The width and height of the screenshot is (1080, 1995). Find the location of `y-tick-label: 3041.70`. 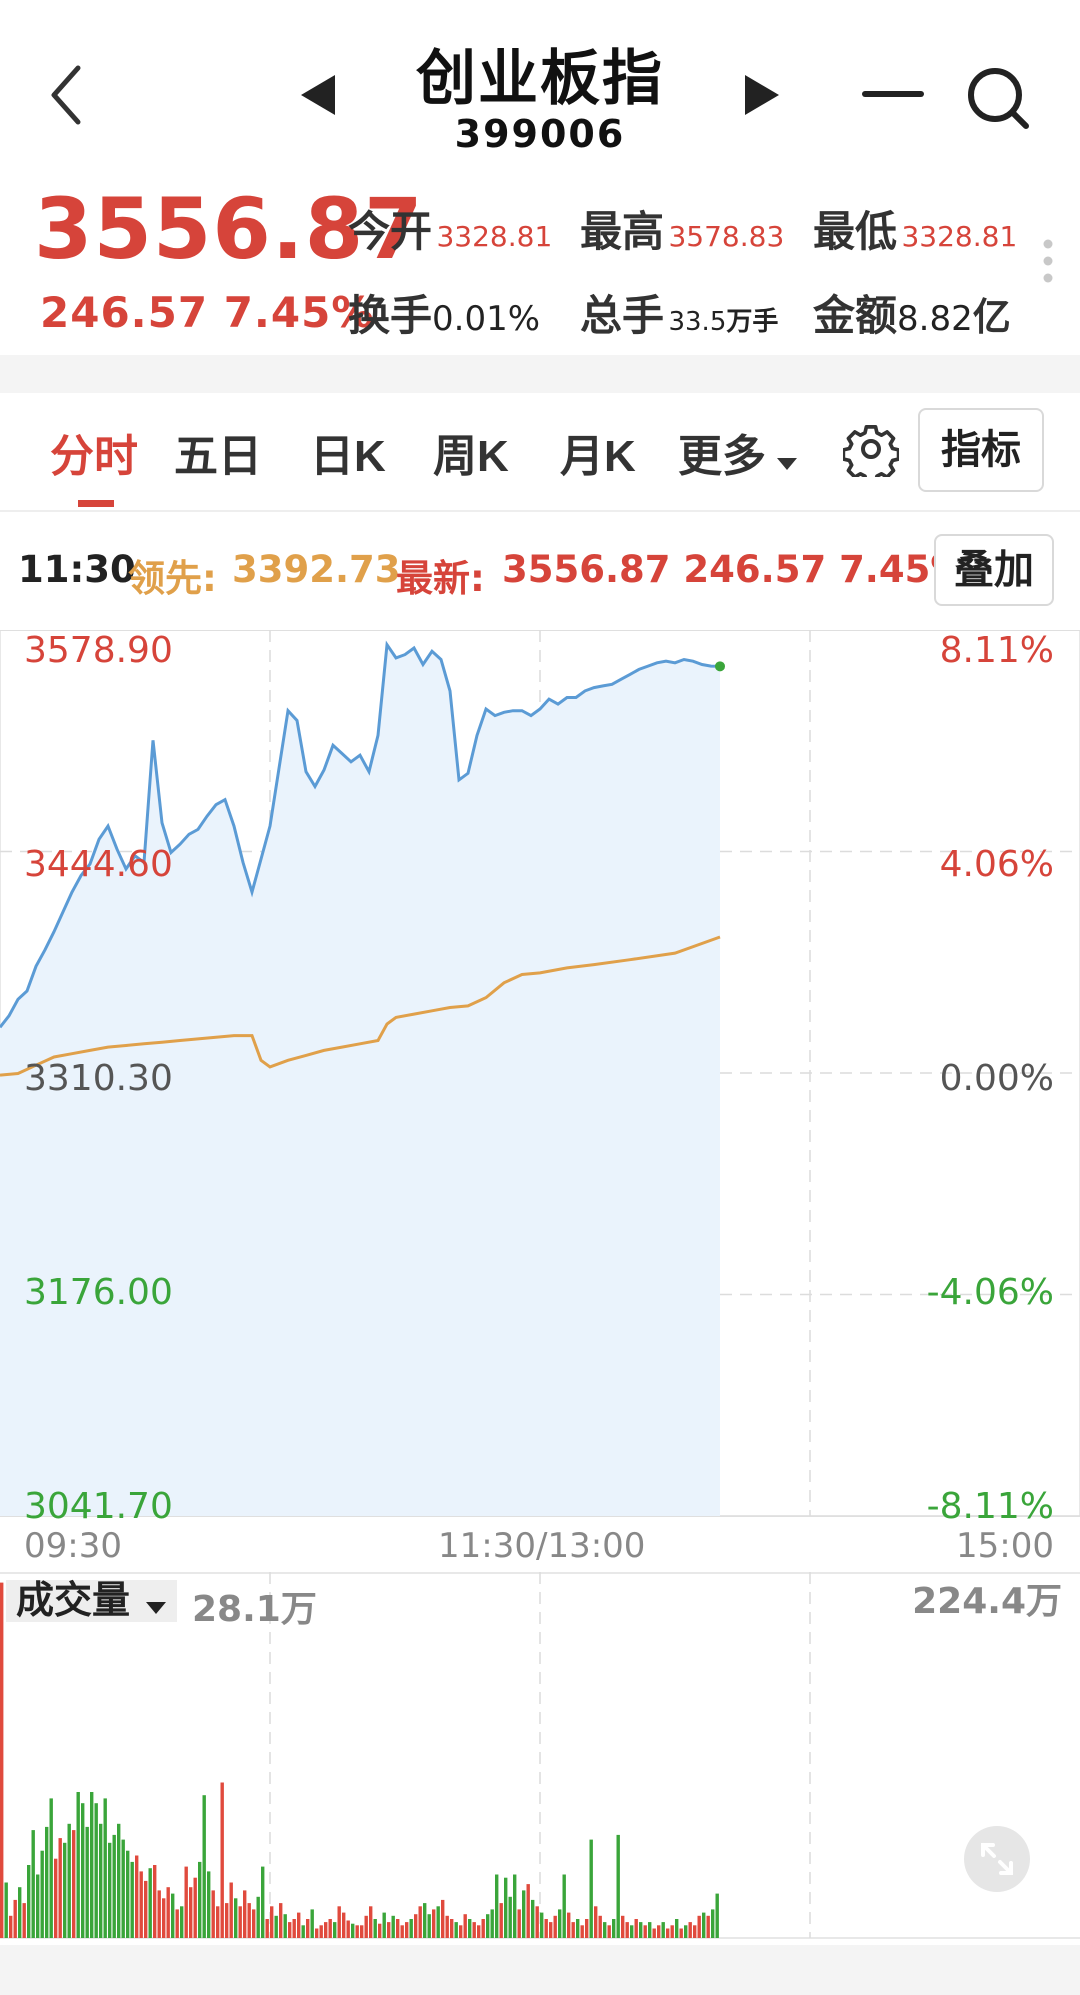

y-tick-label: 3041.70 is located at coordinates (98, 1506).